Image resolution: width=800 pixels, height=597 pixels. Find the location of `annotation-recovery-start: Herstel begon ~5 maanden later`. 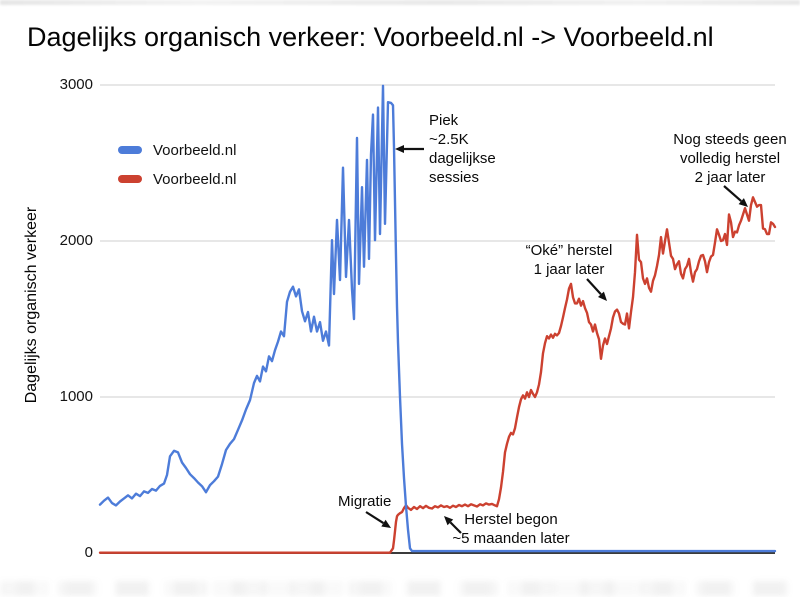

annotation-recovery-start: Herstel begon ~5 maanden later is located at coordinates (511, 529).